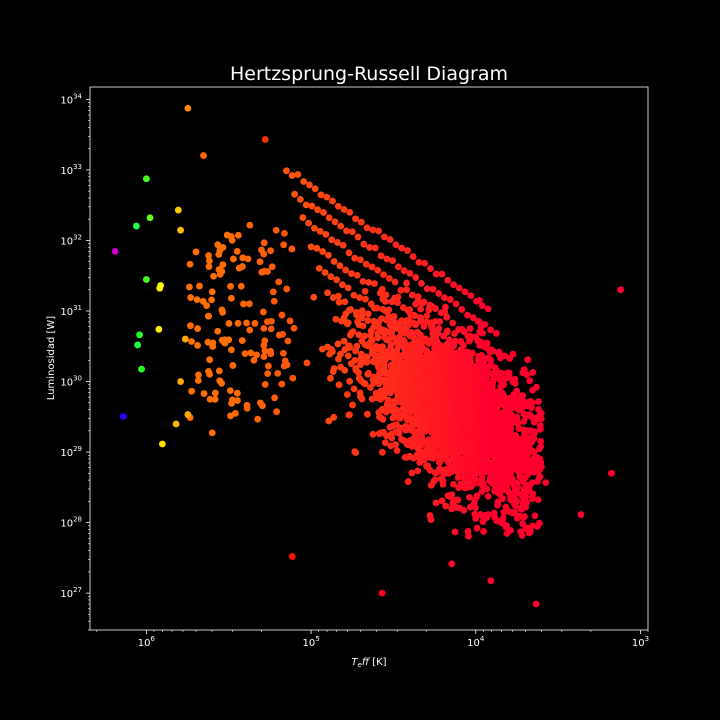 This screenshot has height=720, width=720. Describe the element at coordinates (640, 642) in the screenshot. I see `x-tick-label: 10³` at that location.